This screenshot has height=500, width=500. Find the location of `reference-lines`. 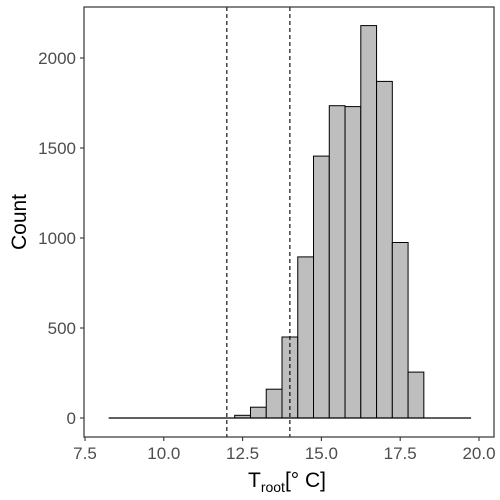

reference-lines is located at coordinates (258, 222).